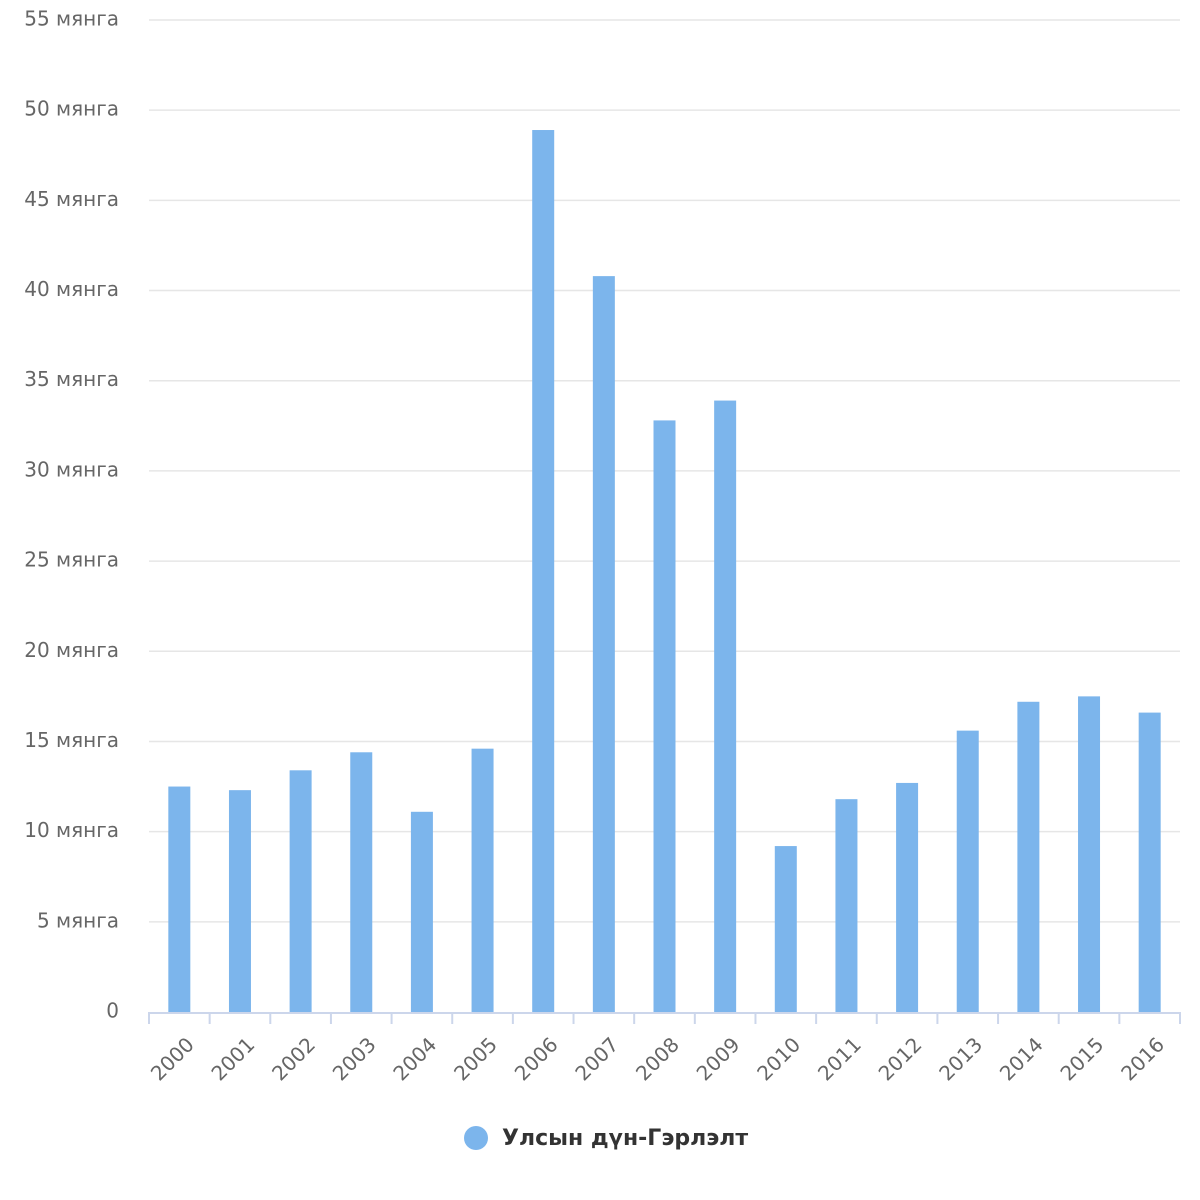  What do you see at coordinates (1081, 1058) in the screenshot?
I see `x-tick-label: 2015` at bounding box center [1081, 1058].